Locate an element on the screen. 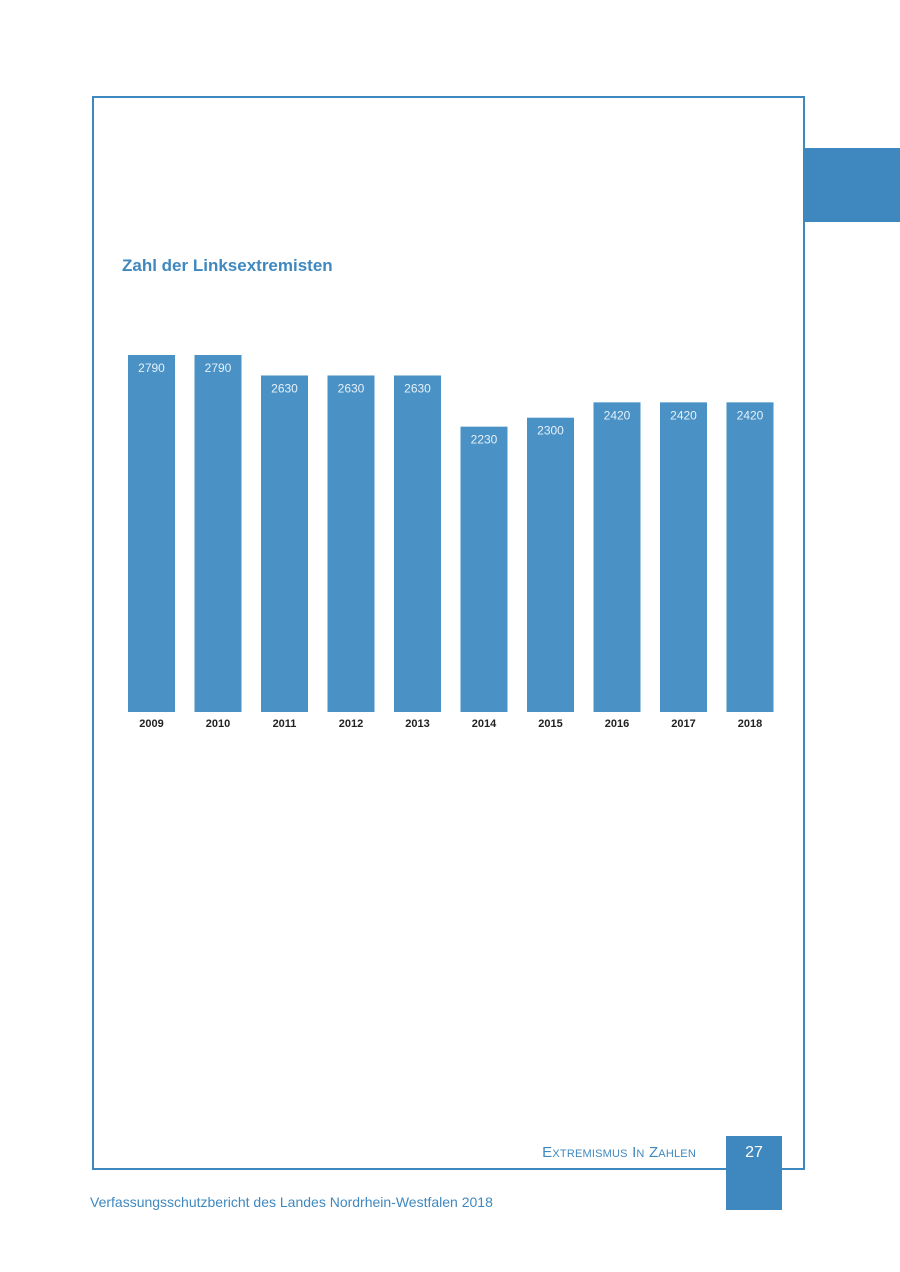  bar-2011 is located at coordinates (284, 543).